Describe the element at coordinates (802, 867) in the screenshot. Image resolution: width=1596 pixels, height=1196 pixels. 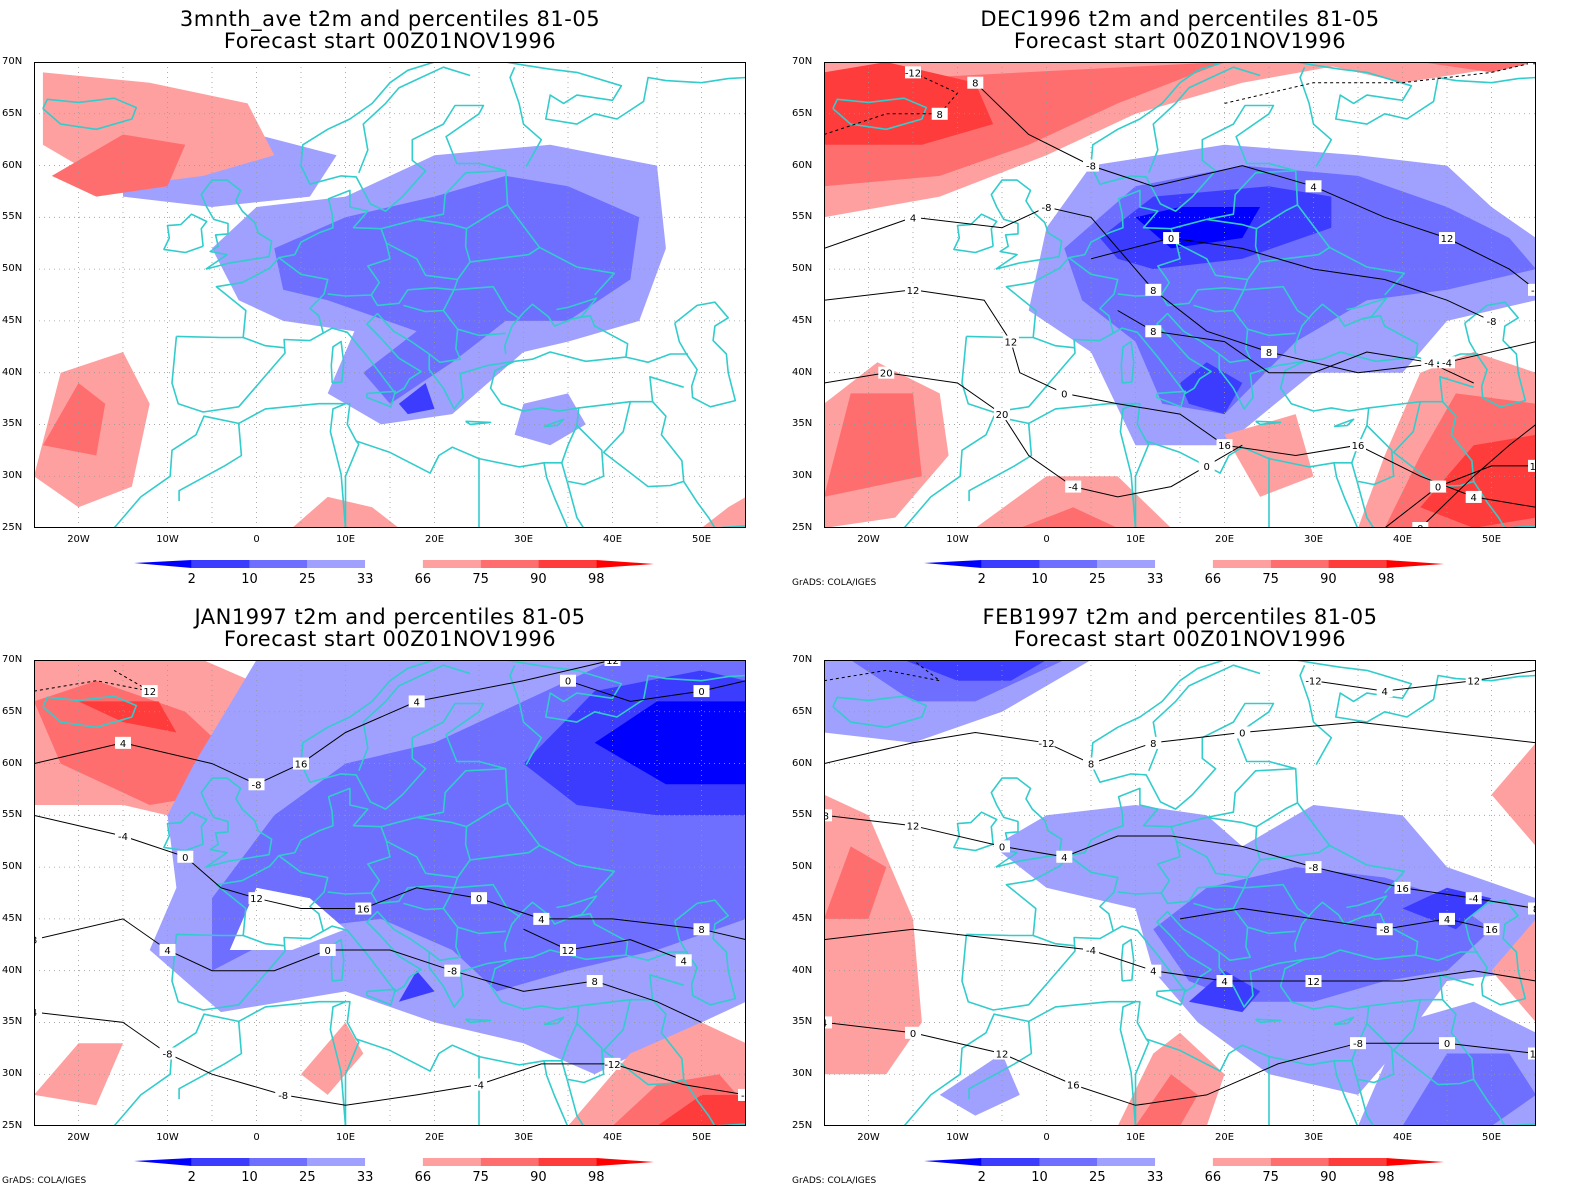
I see `latitude-tick-label: 50N` at that location.